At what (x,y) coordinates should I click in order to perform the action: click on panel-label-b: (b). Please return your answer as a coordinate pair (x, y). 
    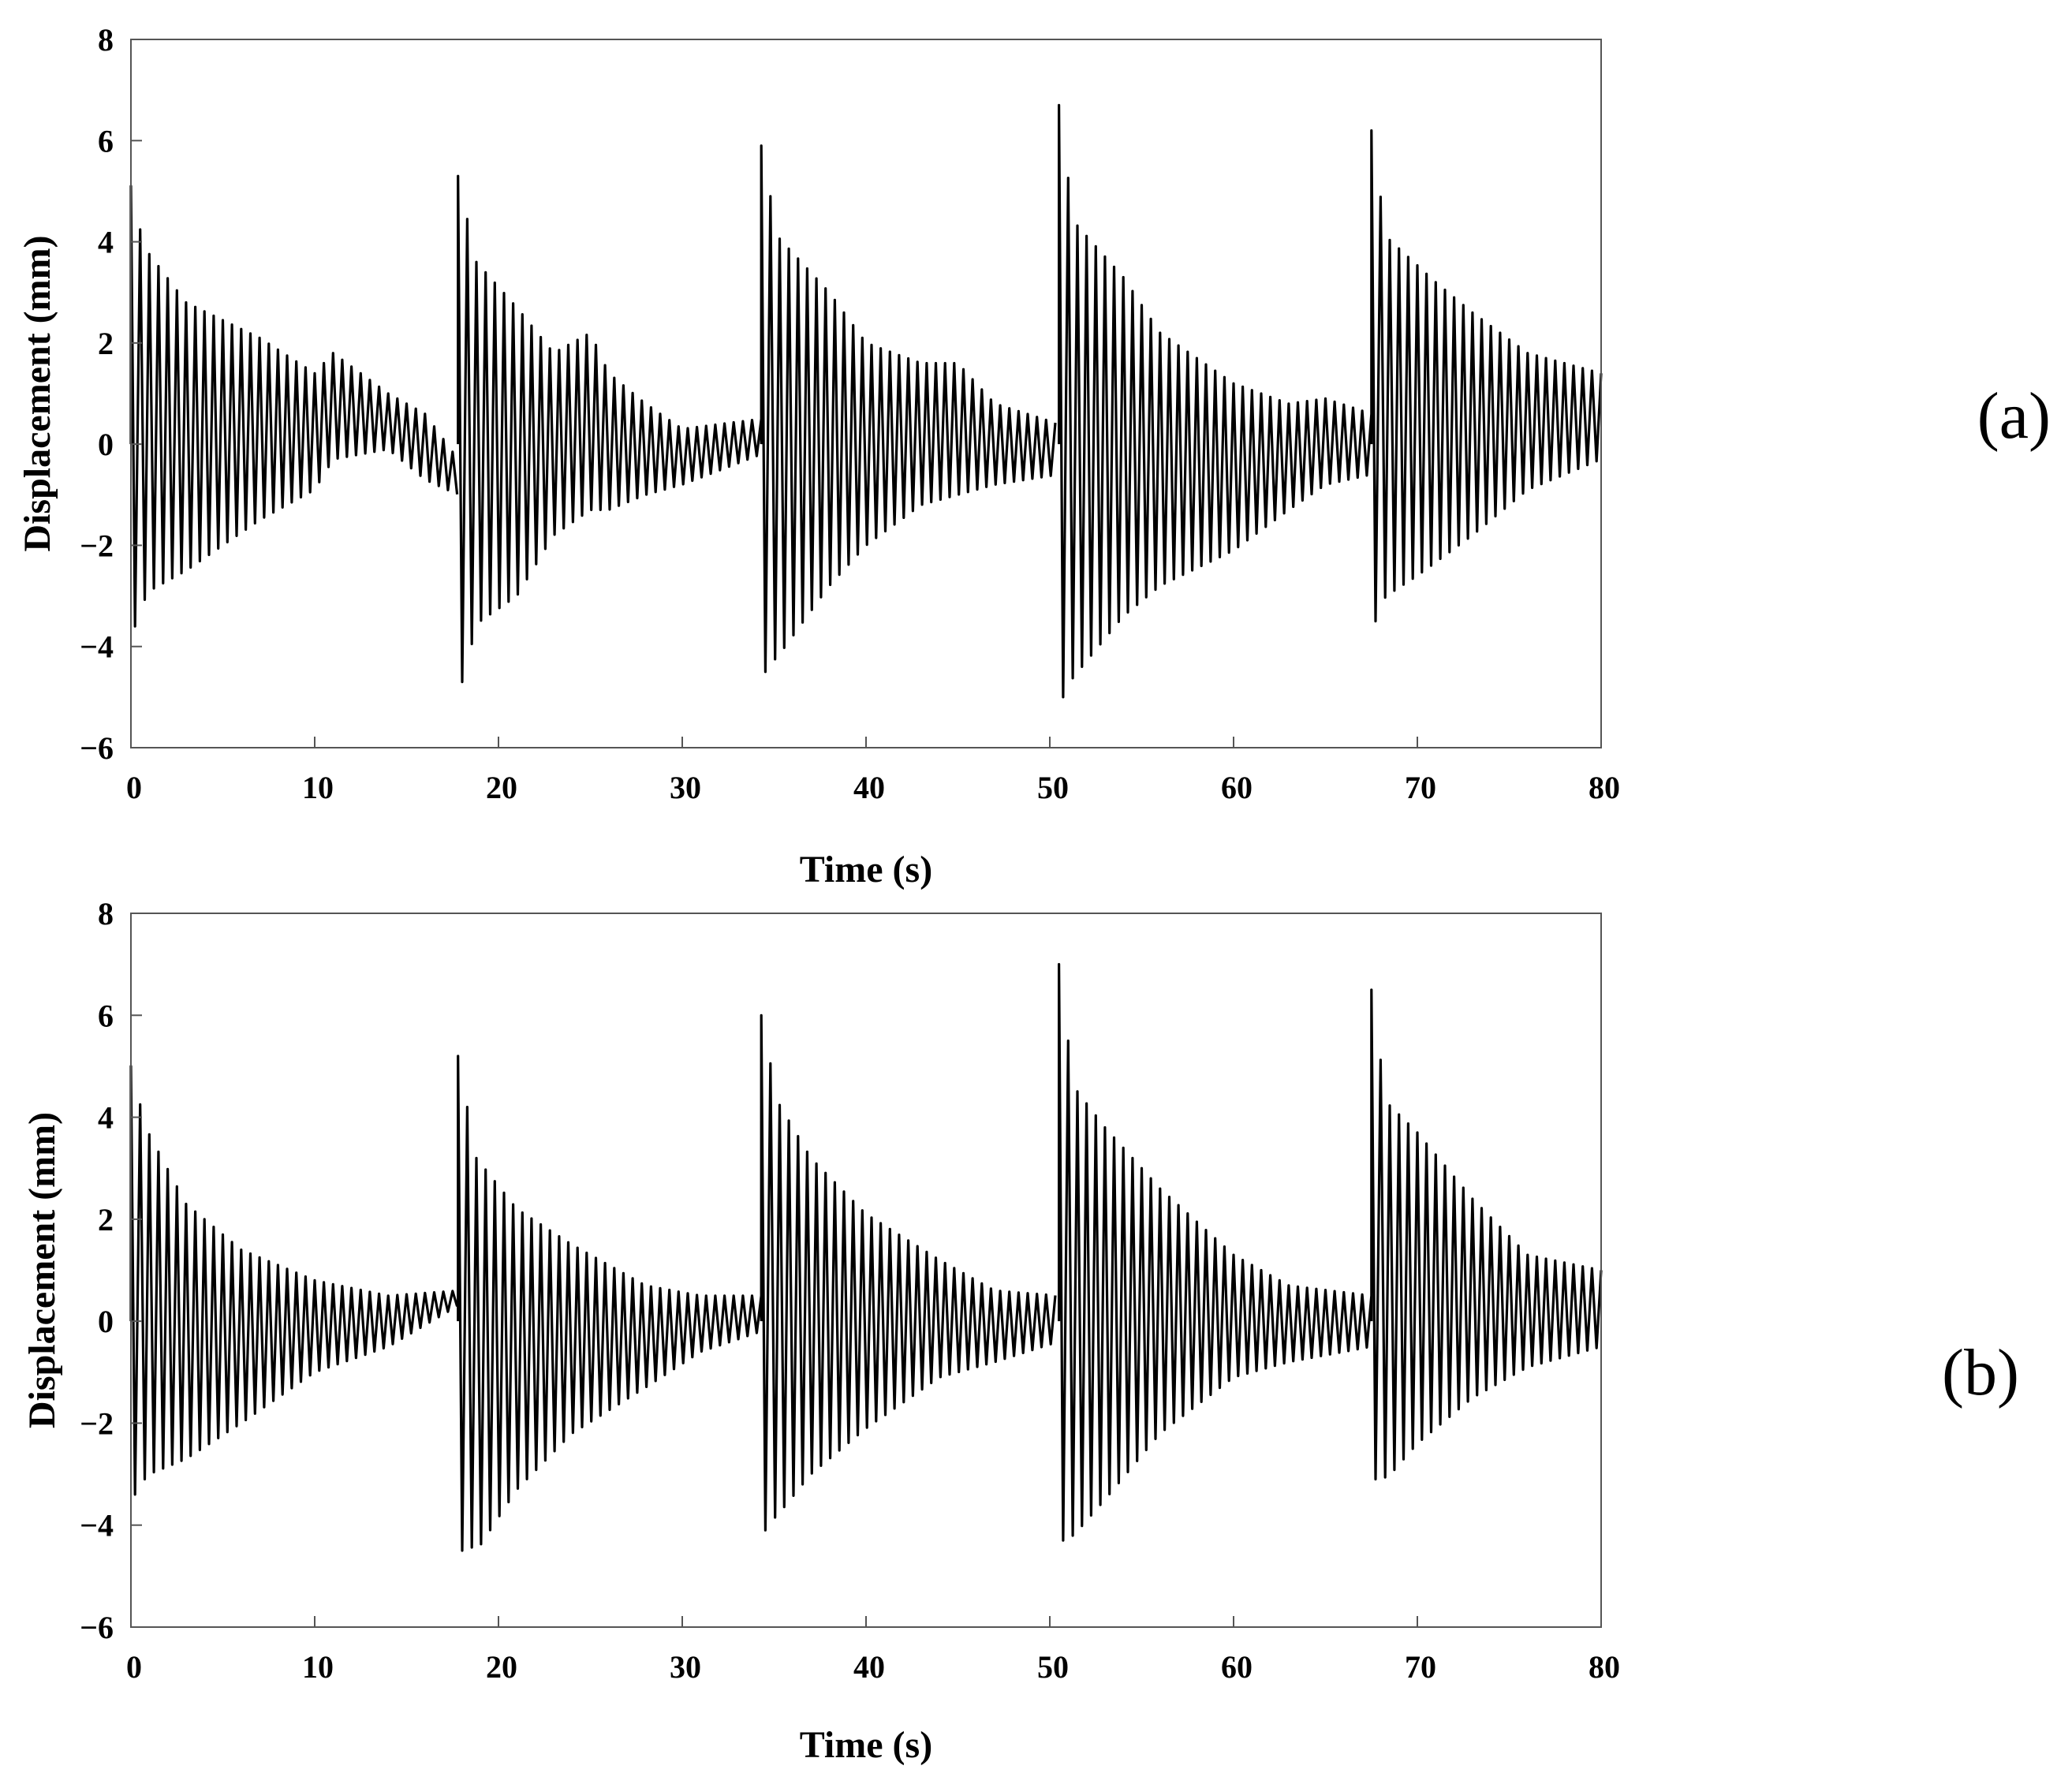
    Looking at the image, I should click on (1980, 1372).